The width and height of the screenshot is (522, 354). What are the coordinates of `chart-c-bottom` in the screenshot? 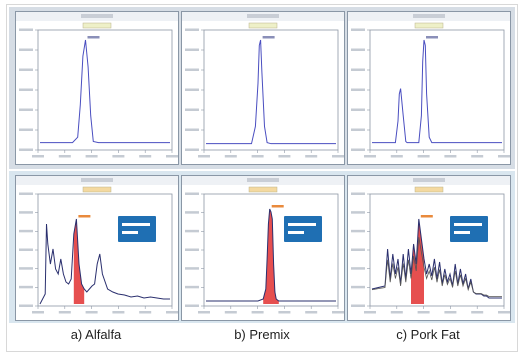 It's located at (429, 245).